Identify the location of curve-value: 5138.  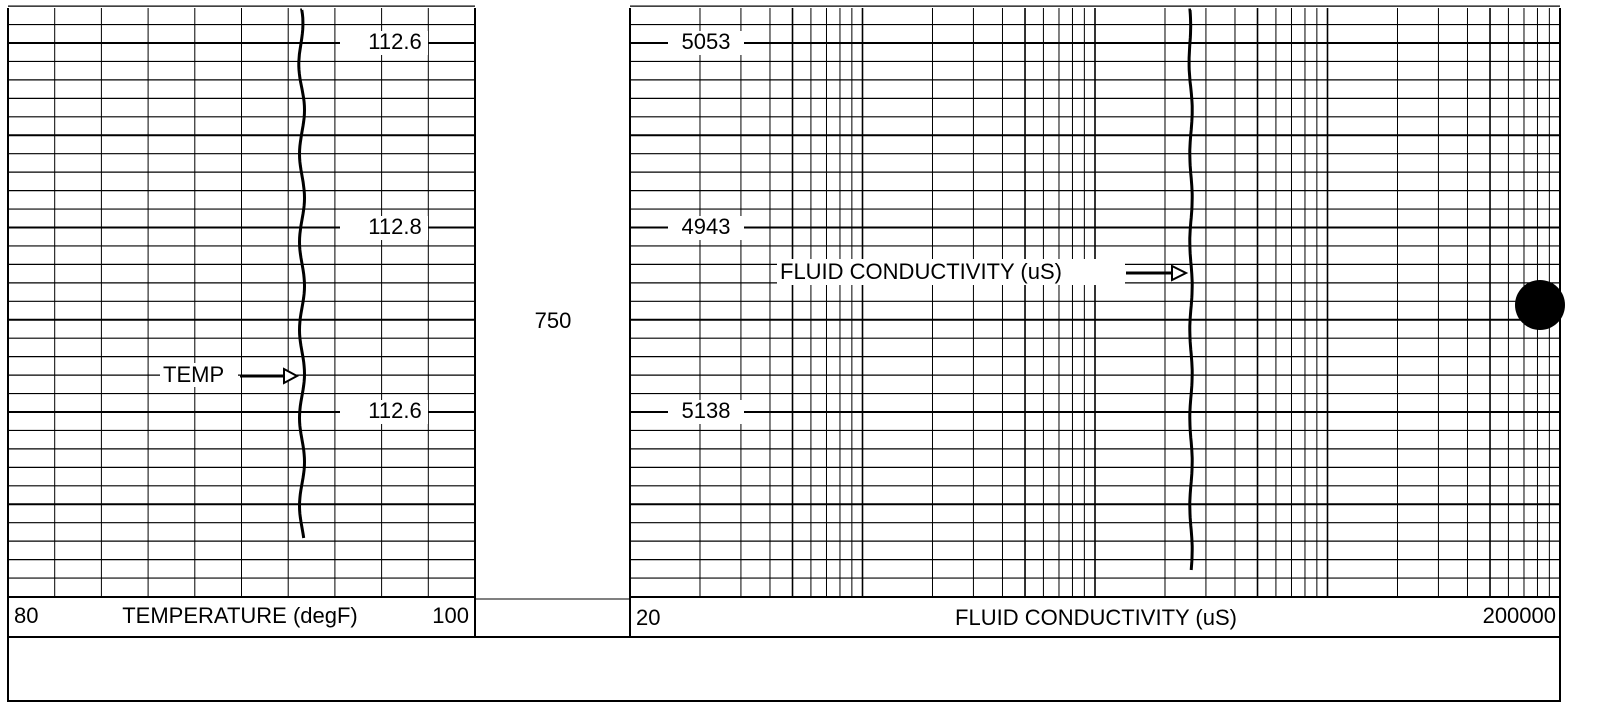
(706, 410).